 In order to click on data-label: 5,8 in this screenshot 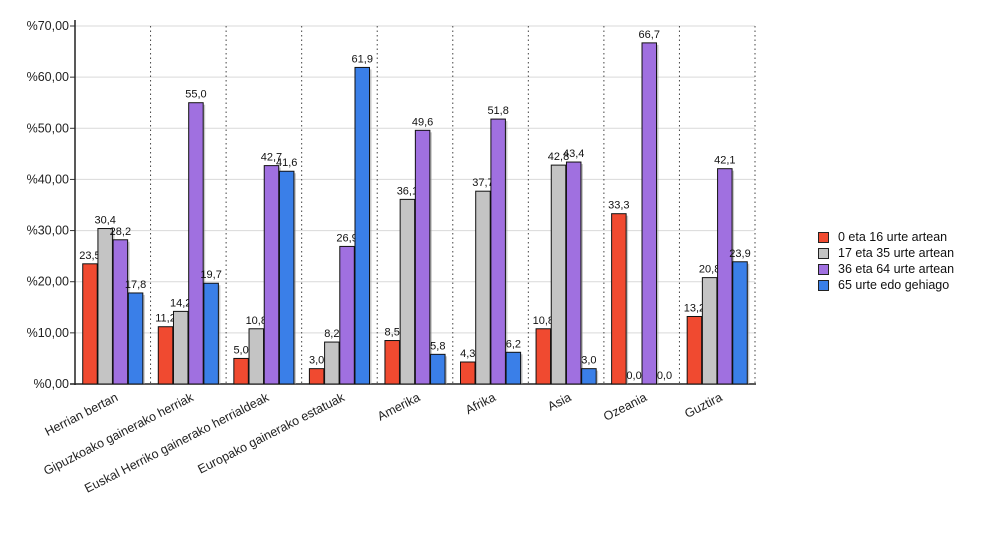, I will do `click(437, 346)`.